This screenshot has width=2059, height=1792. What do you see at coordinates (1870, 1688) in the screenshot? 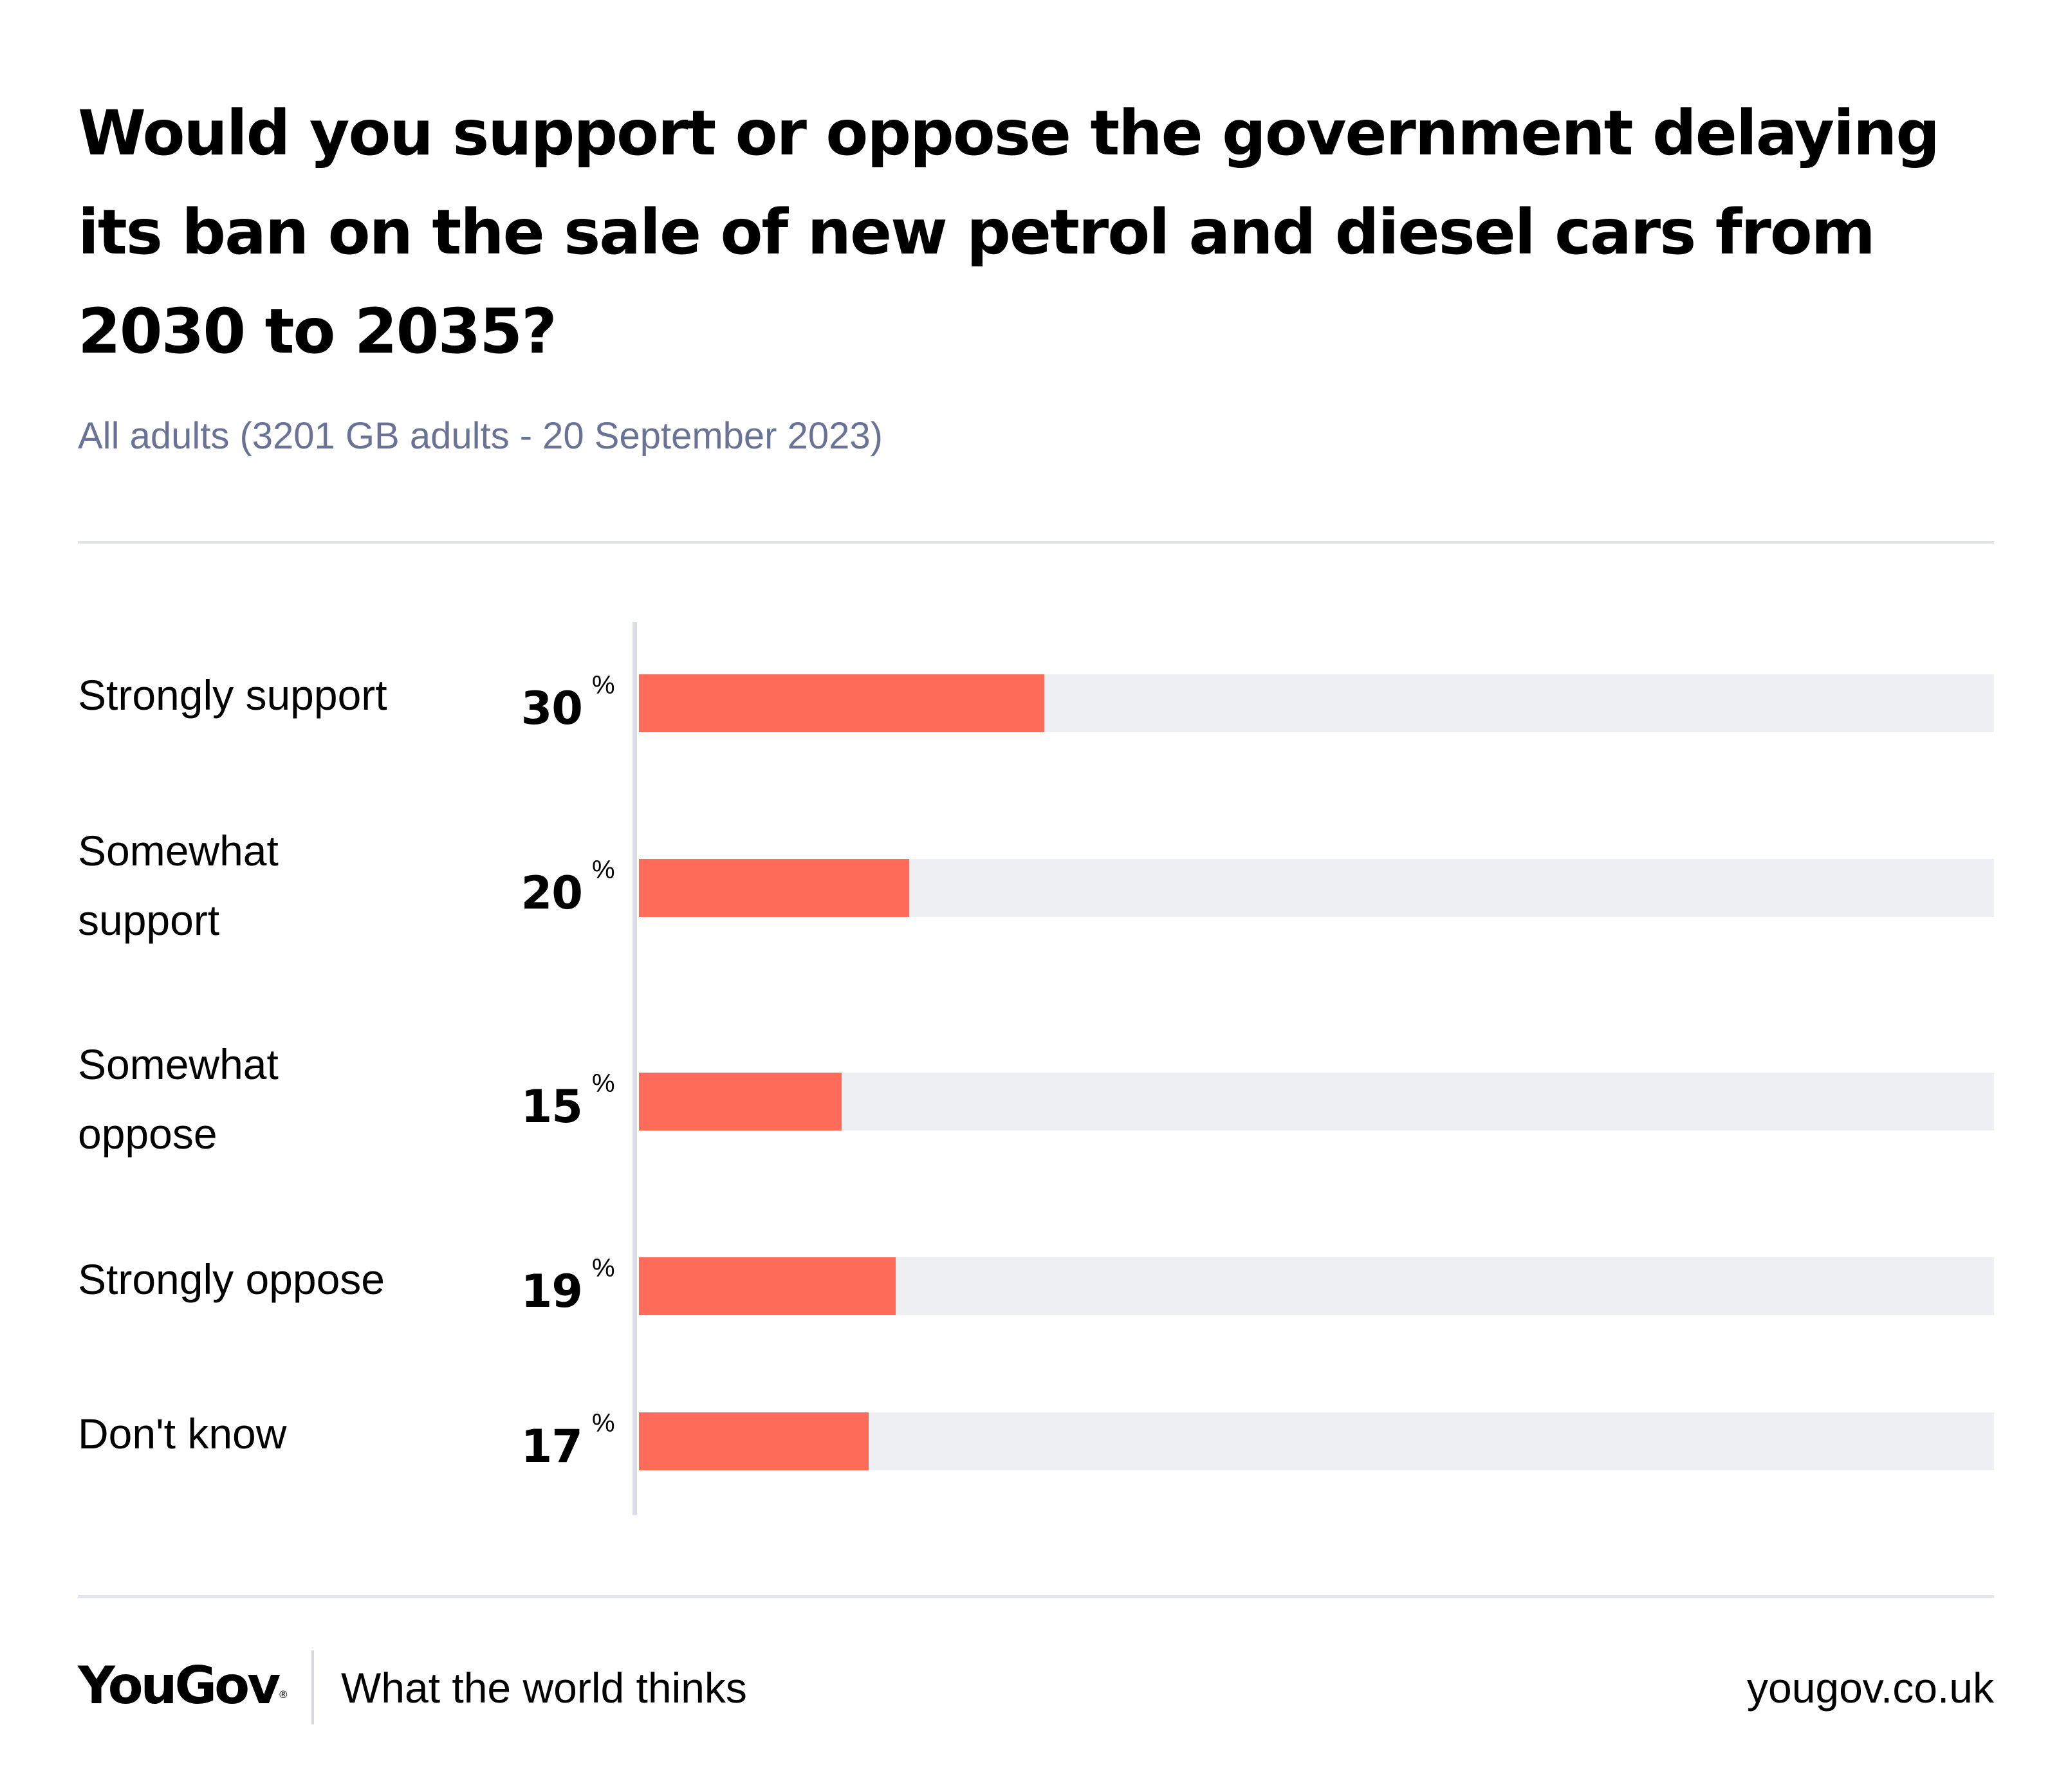
I see `footer-site-link: yougov.co.uk` at bounding box center [1870, 1688].